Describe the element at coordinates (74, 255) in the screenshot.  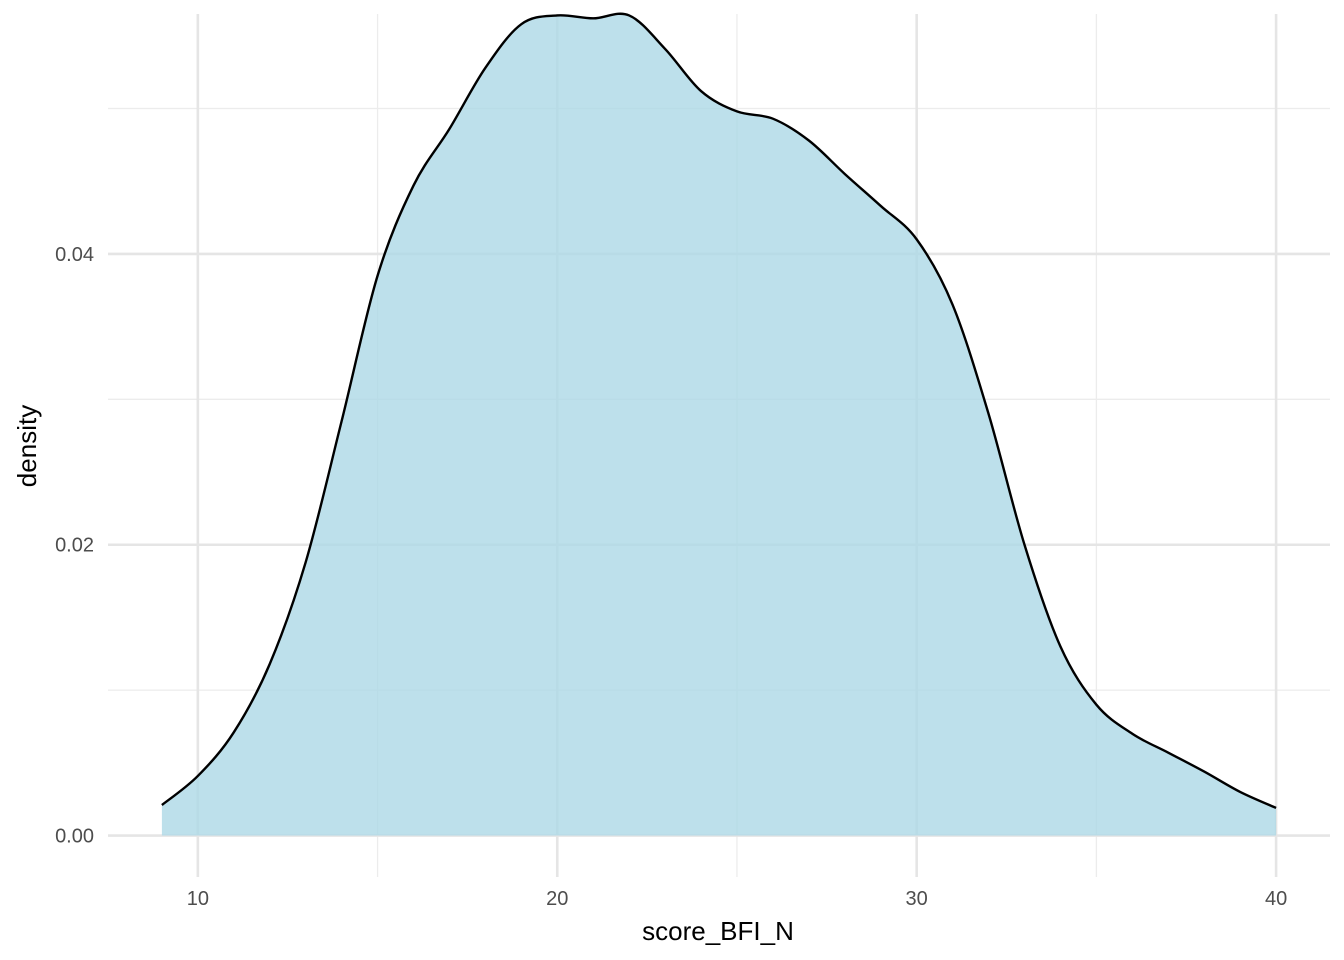
I see `y-tick-label: 0.04` at that location.